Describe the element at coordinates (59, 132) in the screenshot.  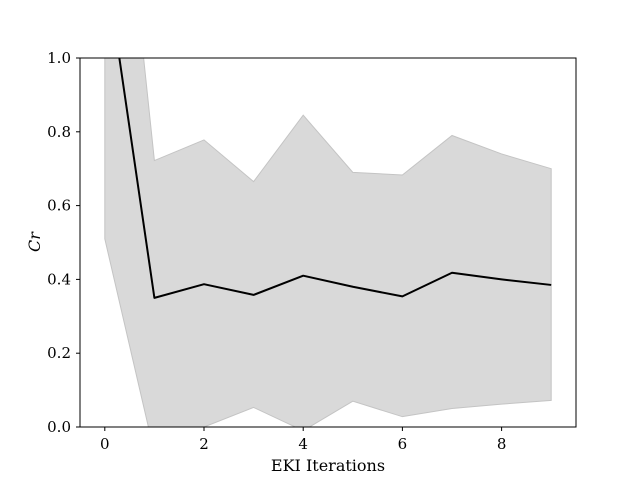
I see `y-tick-label: 0.8` at that location.